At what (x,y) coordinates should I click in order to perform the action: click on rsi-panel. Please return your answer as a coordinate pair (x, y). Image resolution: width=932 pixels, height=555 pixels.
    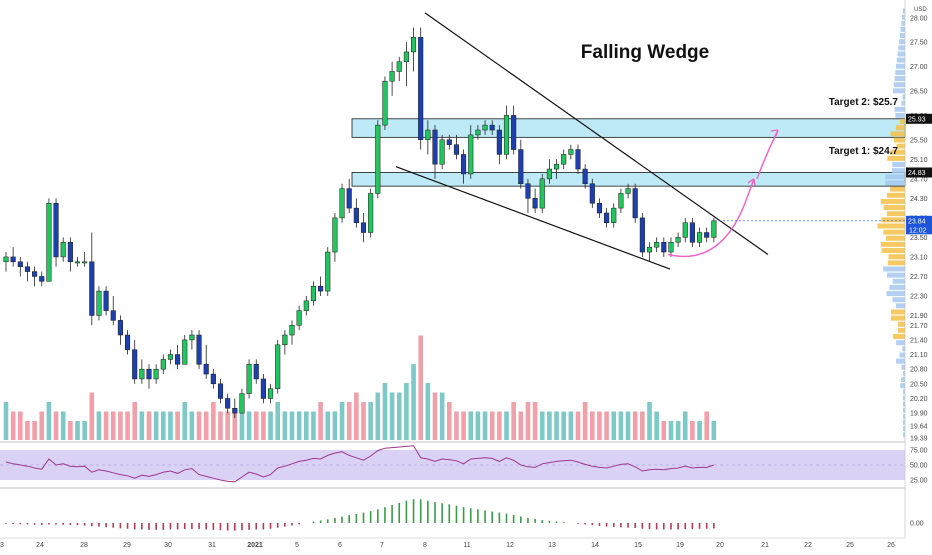
    Looking at the image, I should click on (452, 465).